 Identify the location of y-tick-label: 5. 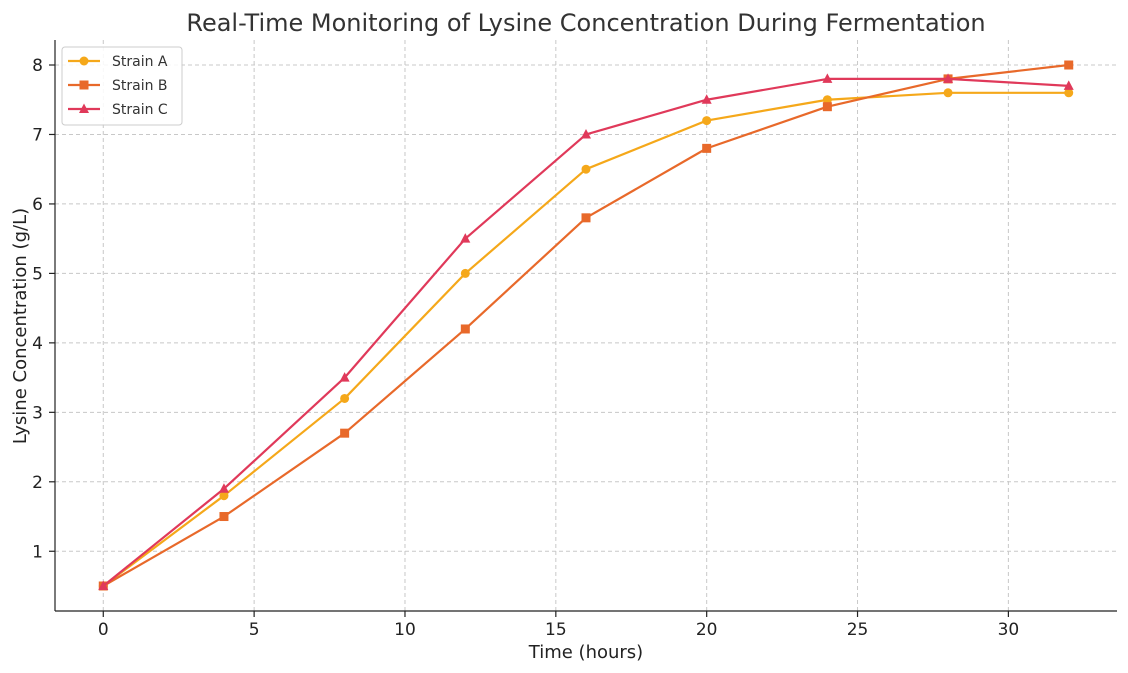
(37, 274).